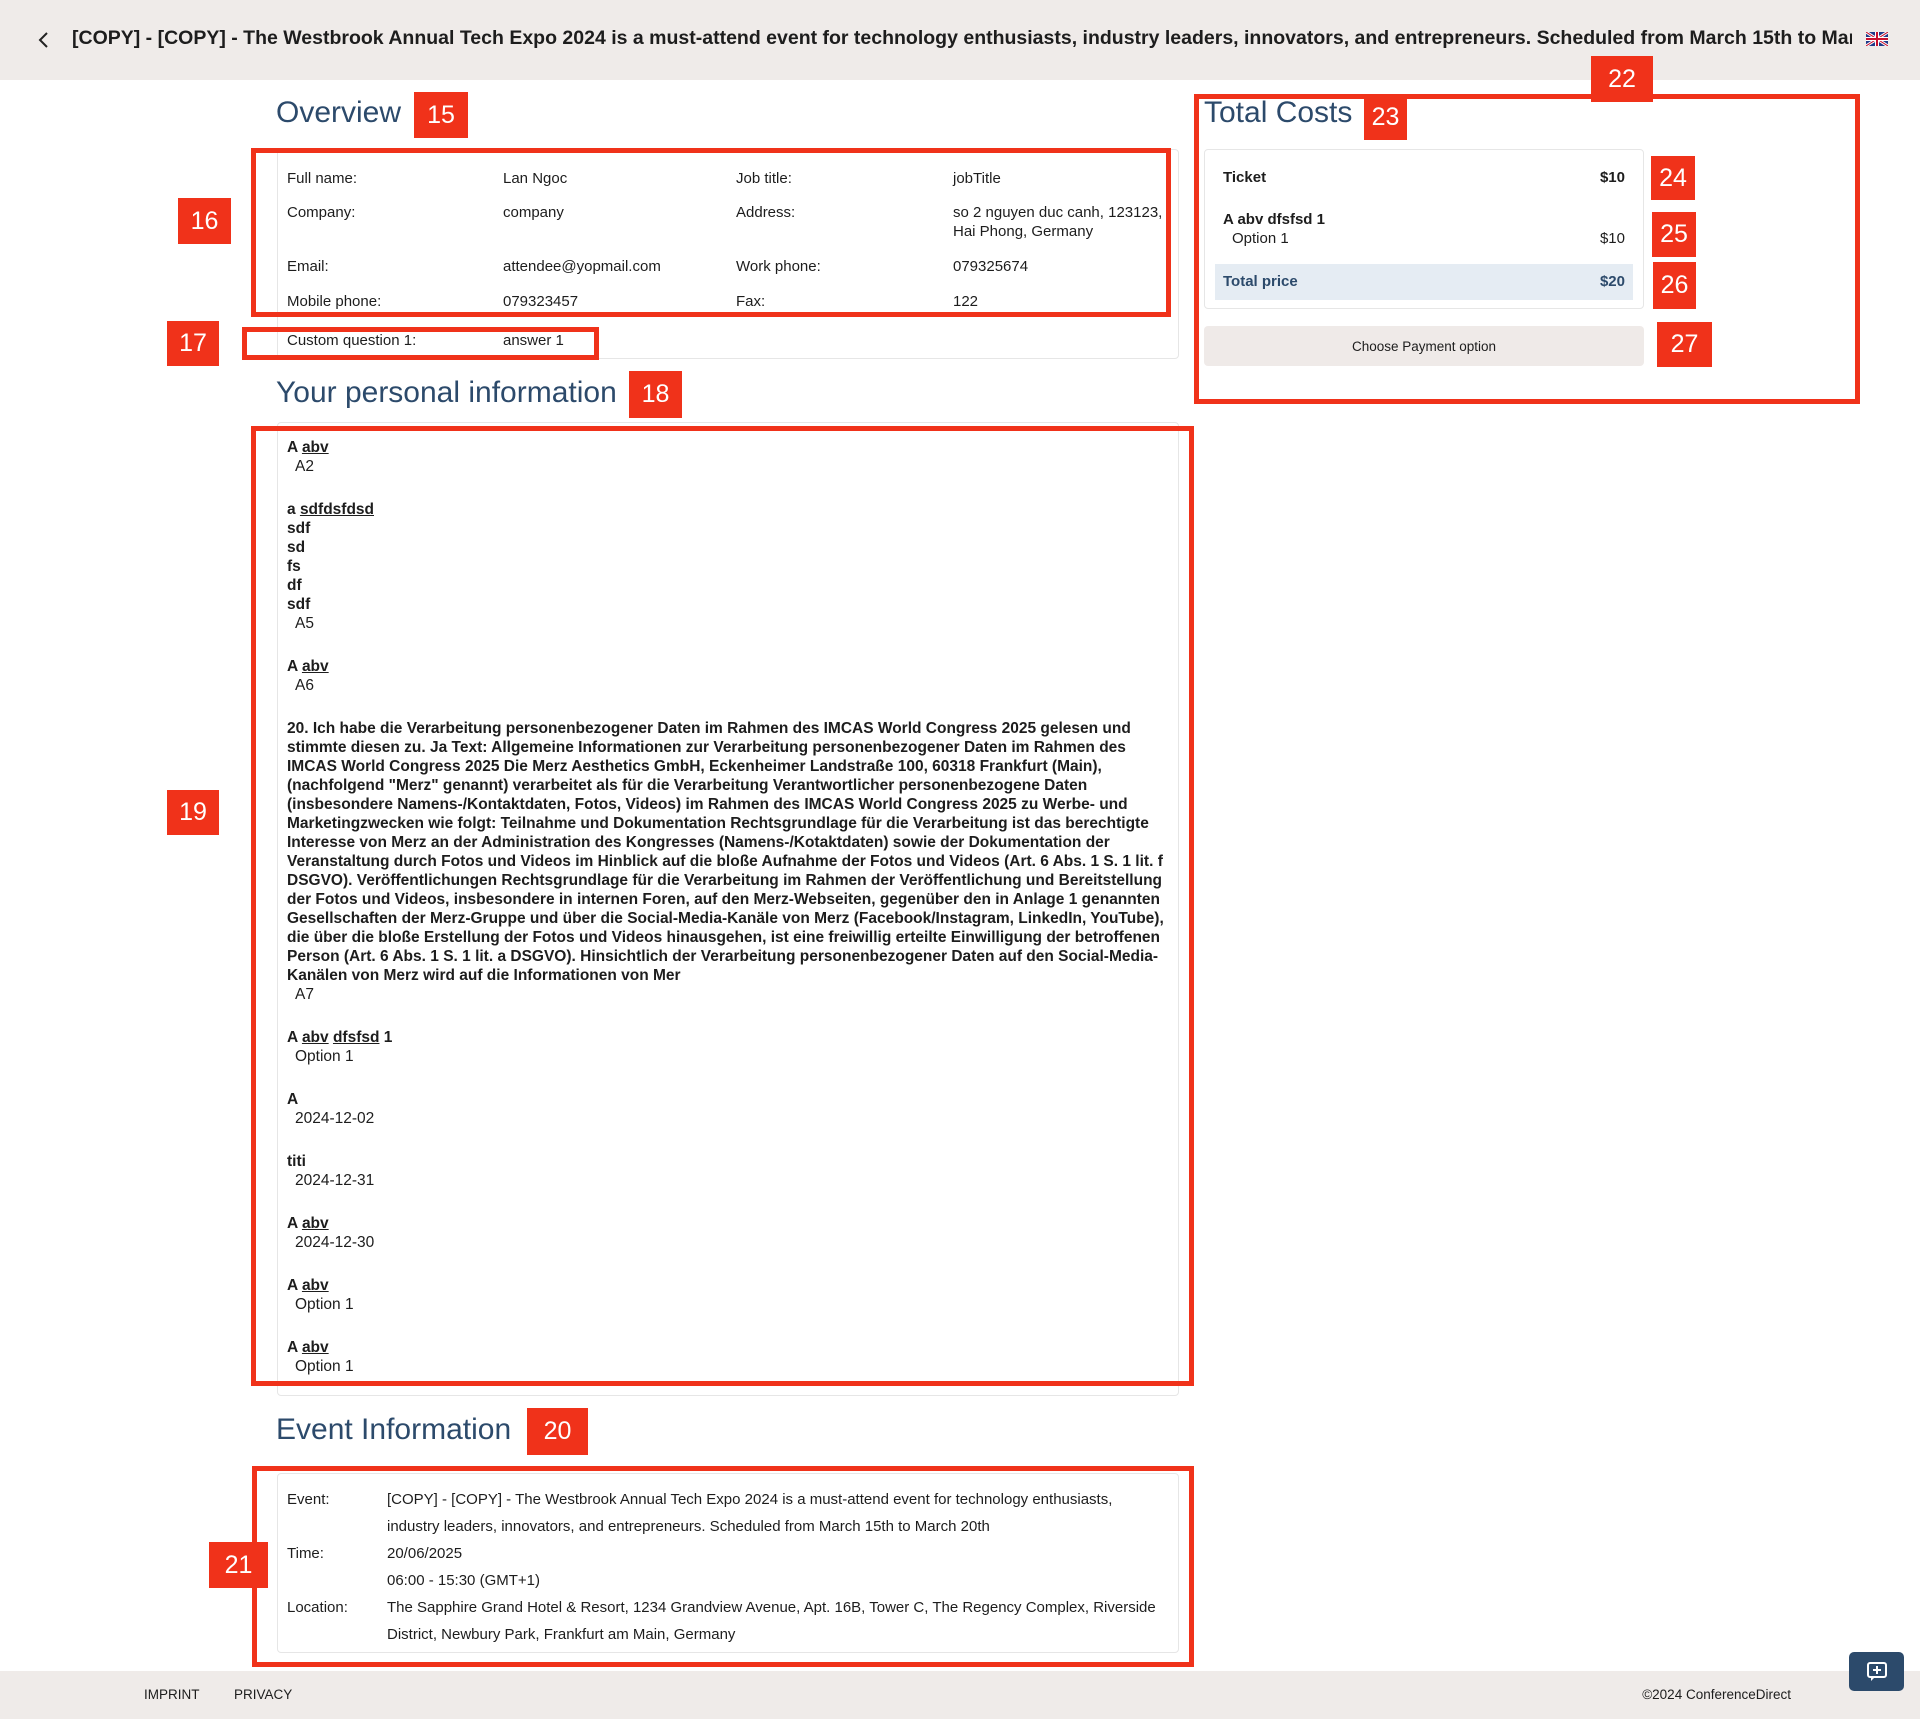 This screenshot has width=1920, height=1719. Describe the element at coordinates (727, 1161) in the screenshot. I see `question: titi` at that location.